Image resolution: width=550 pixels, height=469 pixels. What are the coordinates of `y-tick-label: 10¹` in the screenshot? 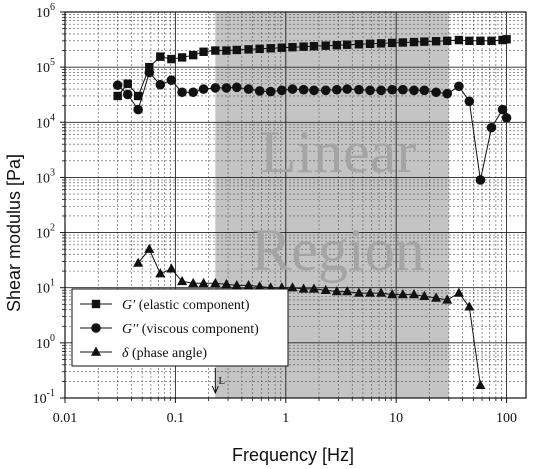 It's located at (45, 287).